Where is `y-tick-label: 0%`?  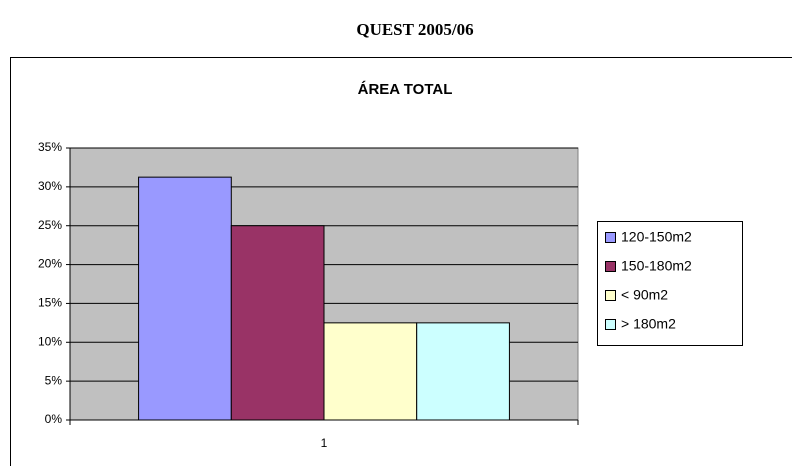
y-tick-label: 0% is located at coordinates (54, 419).